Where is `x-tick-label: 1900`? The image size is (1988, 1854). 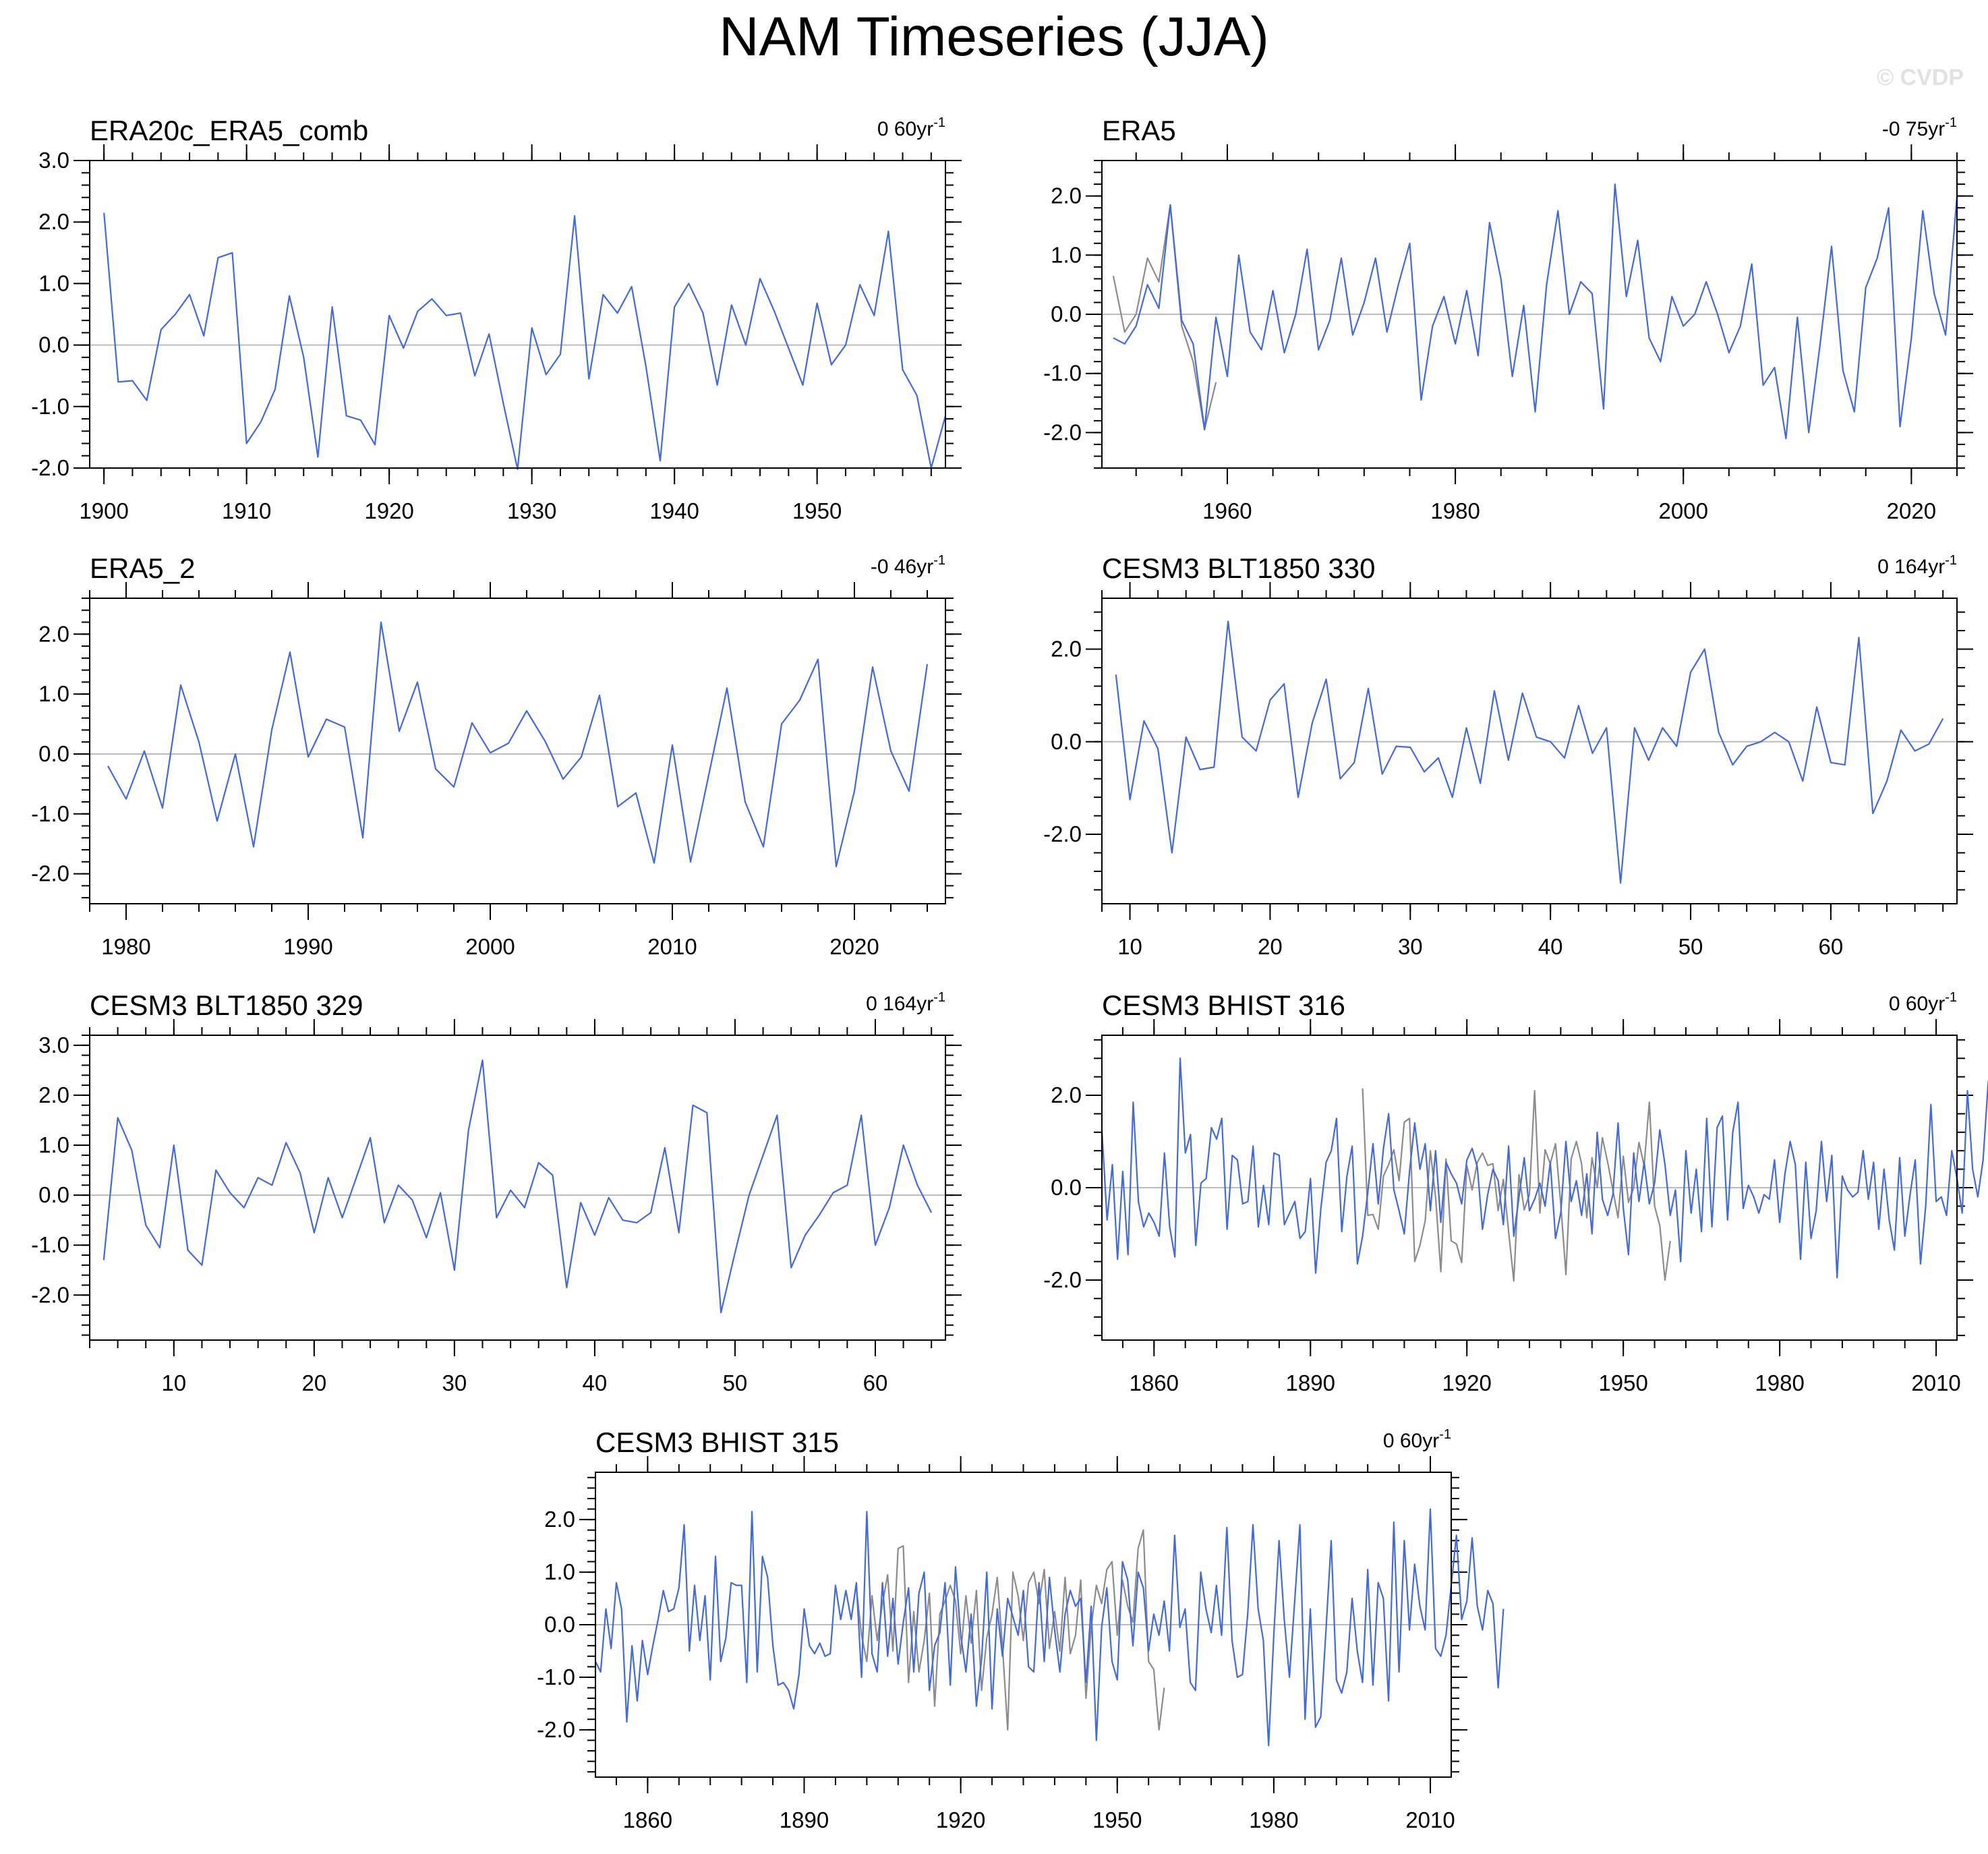 x-tick-label: 1900 is located at coordinates (104, 510).